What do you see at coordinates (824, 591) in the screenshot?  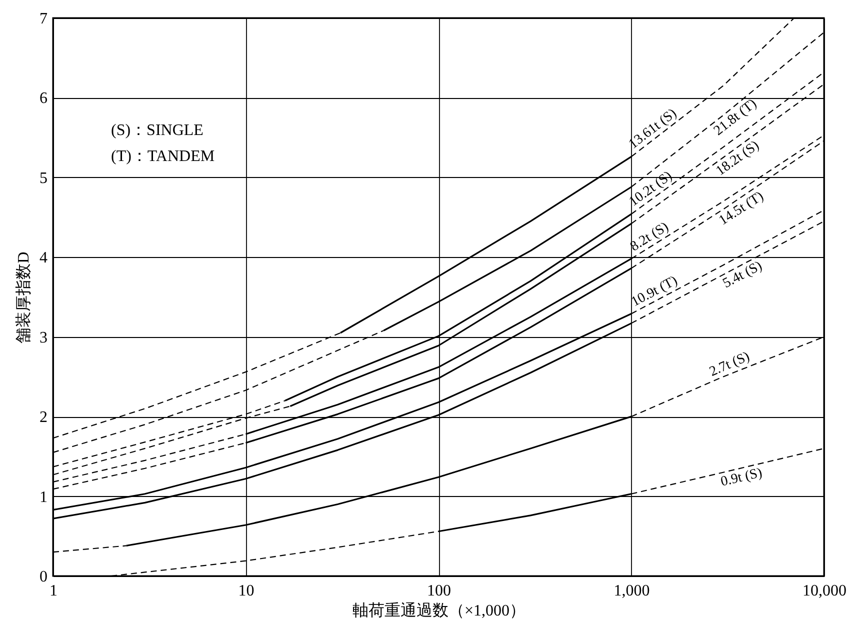 I see `x-tick-label: 10,000` at bounding box center [824, 591].